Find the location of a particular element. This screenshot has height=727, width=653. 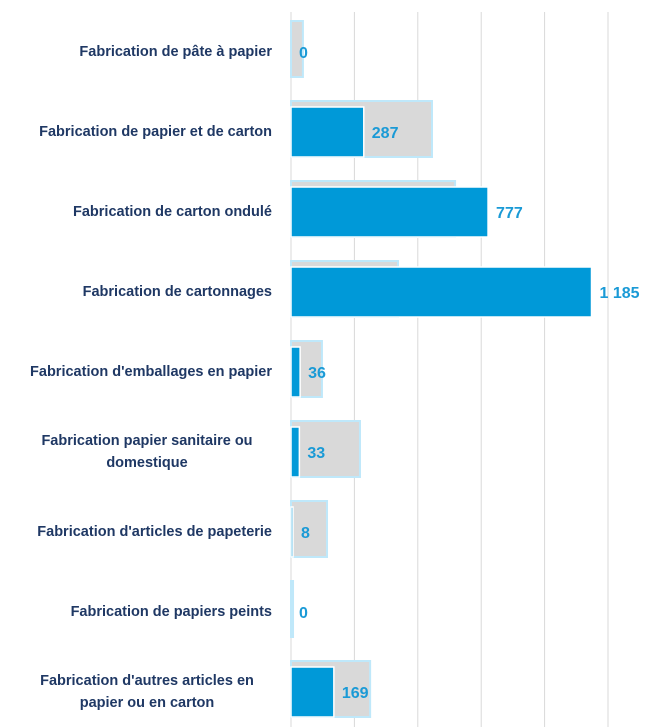

value-label: 1 185 is located at coordinates (620, 293).